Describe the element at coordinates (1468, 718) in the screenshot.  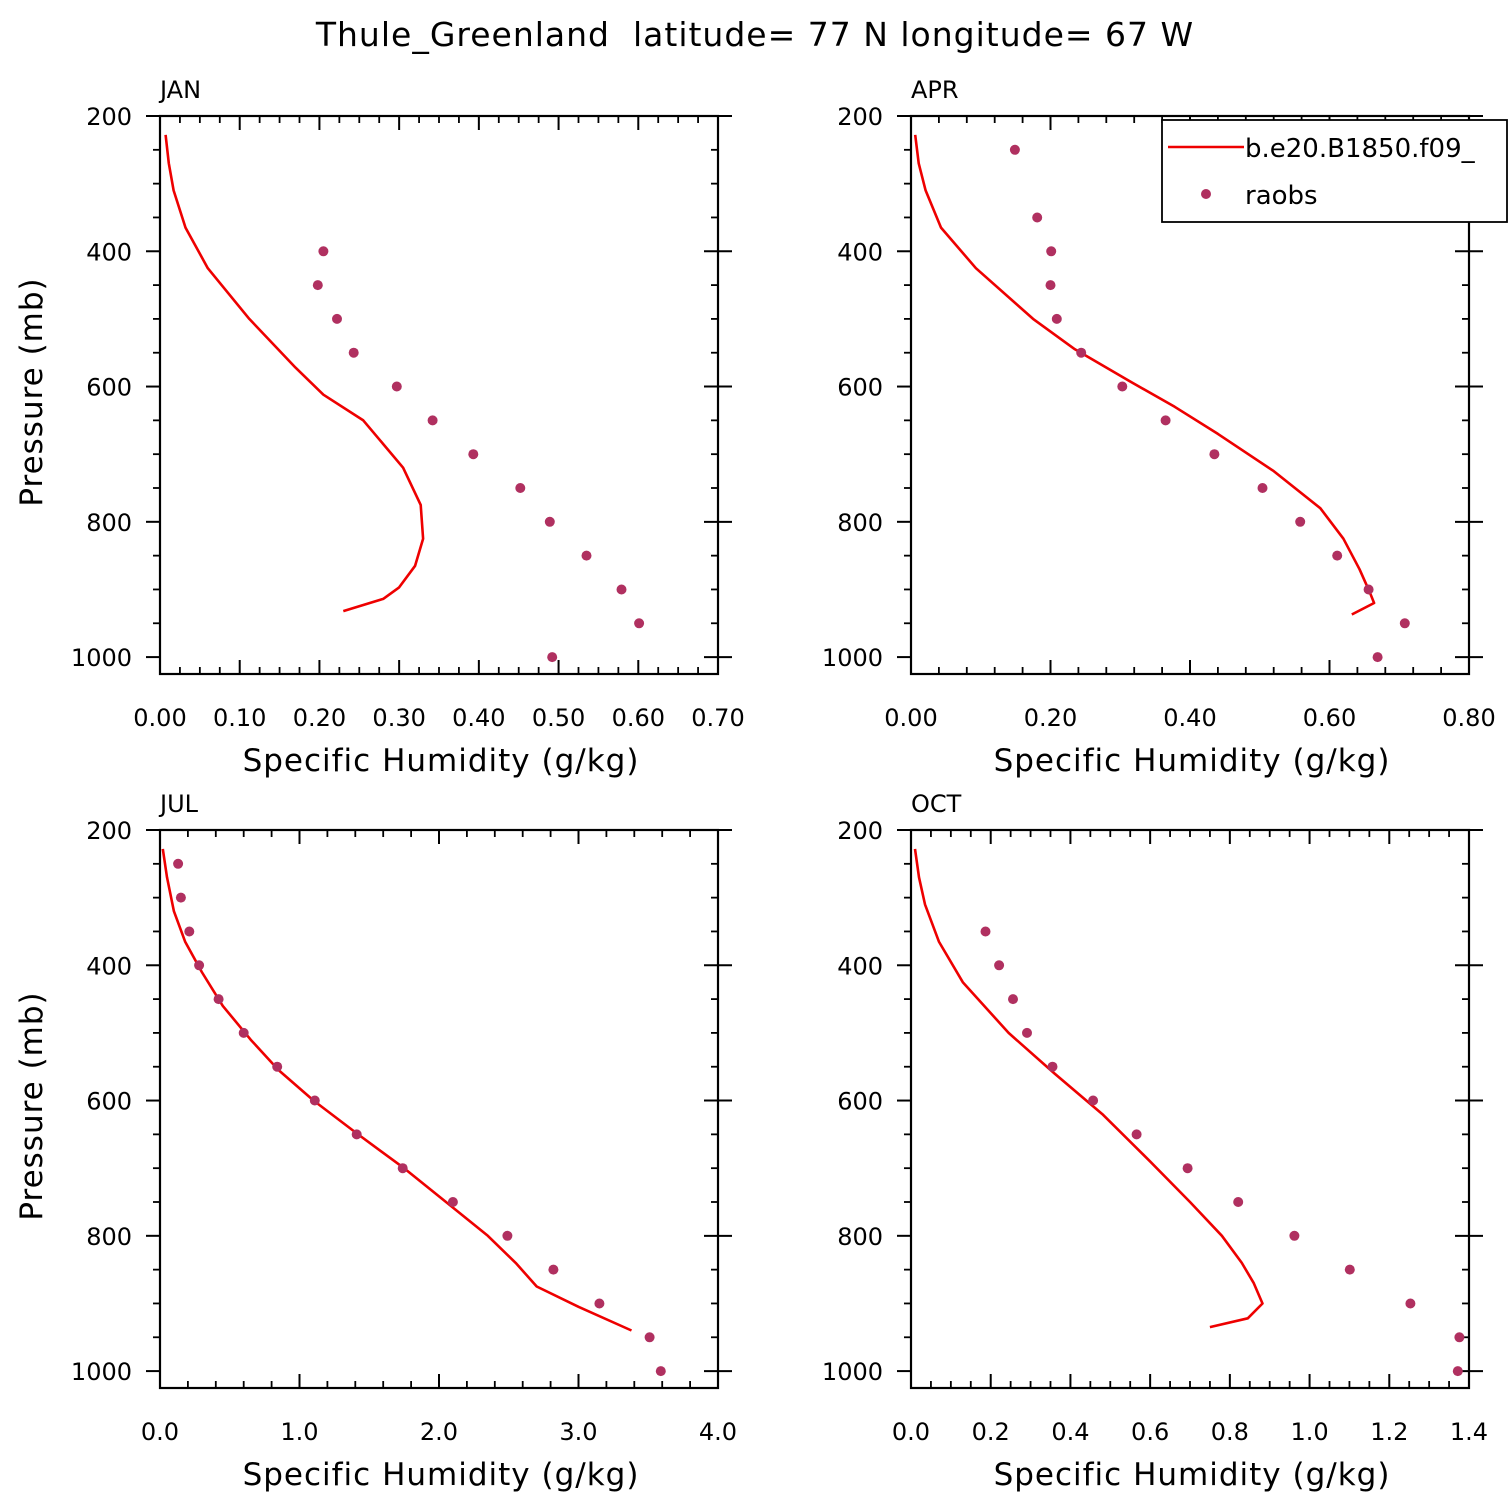
I see `x-tick-label: 0.80` at that location.